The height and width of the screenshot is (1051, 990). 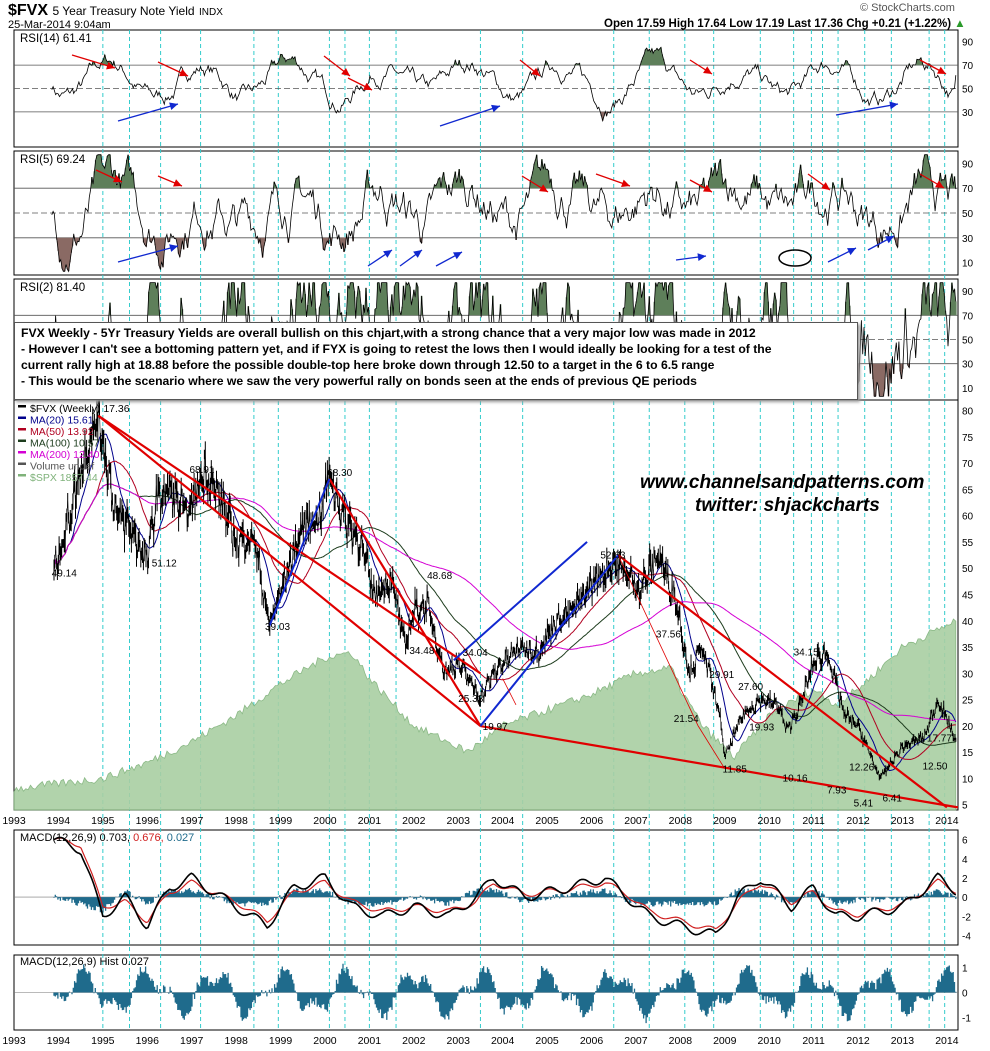 What do you see at coordinates (417, 254) in the screenshot?
I see `rsi5-blue-arrow-2-head` at bounding box center [417, 254].